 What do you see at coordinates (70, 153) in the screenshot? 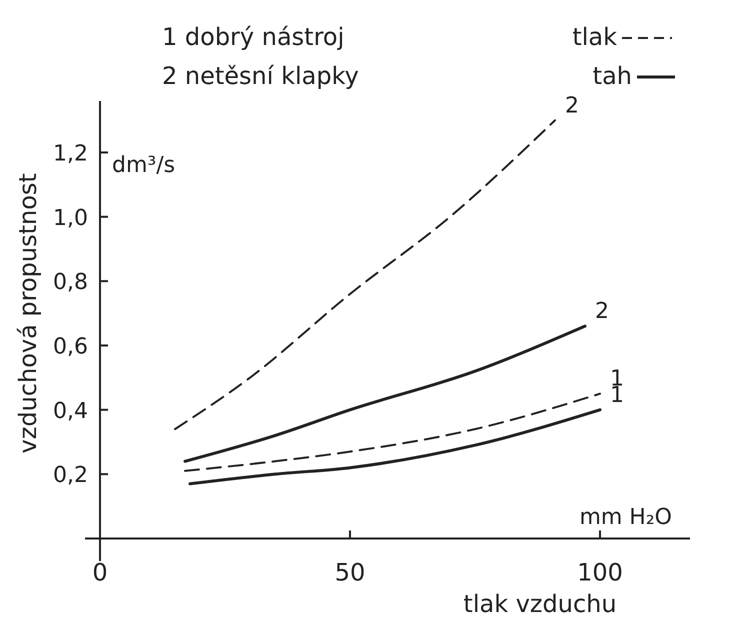
I see `y-tick-label: 1,2` at bounding box center [70, 153].